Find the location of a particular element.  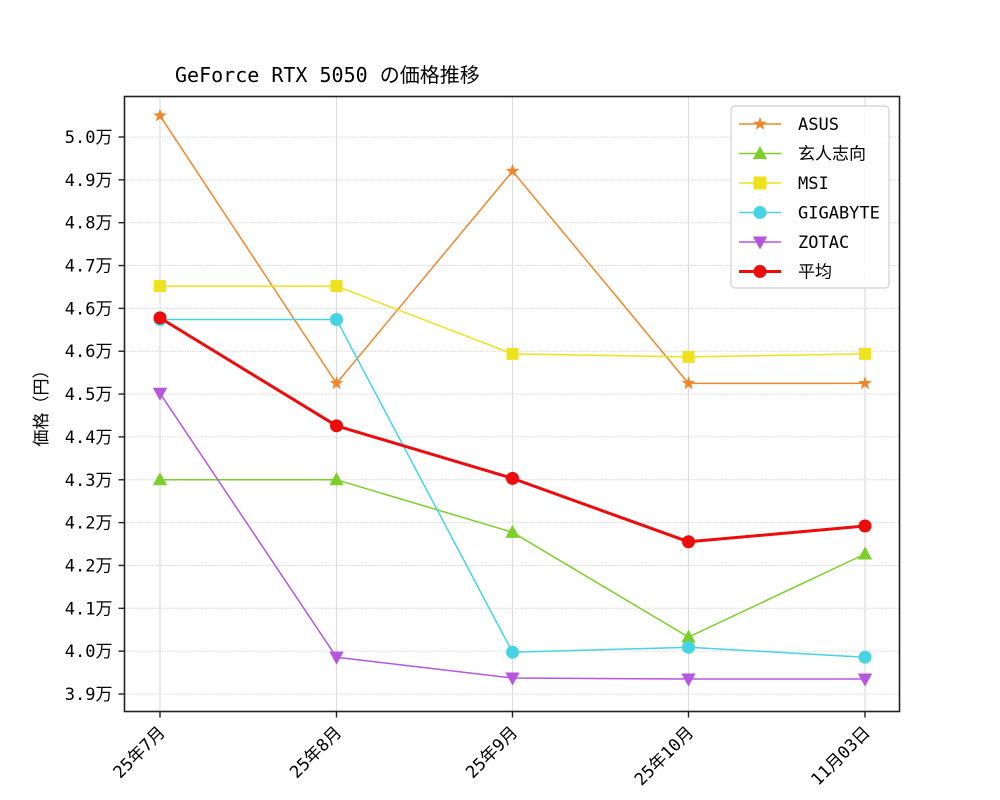

legend-label: 玄人志向 is located at coordinates (832, 155).